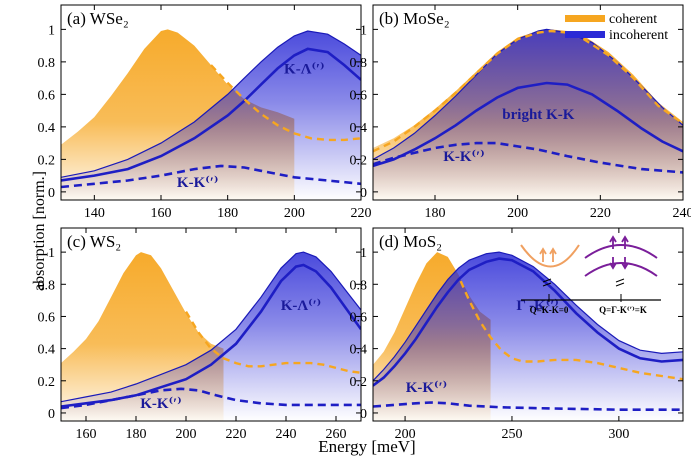  Describe the element at coordinates (366, 446) in the screenshot. I see `x-axis-label: Energy [meV]` at that location.